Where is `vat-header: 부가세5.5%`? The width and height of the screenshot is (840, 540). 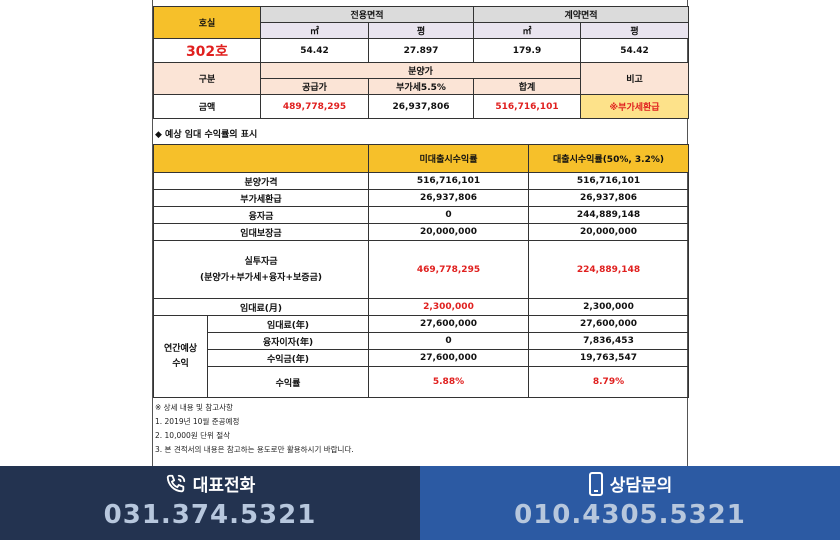 vat-header: 부가세5.5% is located at coordinates (421, 86).